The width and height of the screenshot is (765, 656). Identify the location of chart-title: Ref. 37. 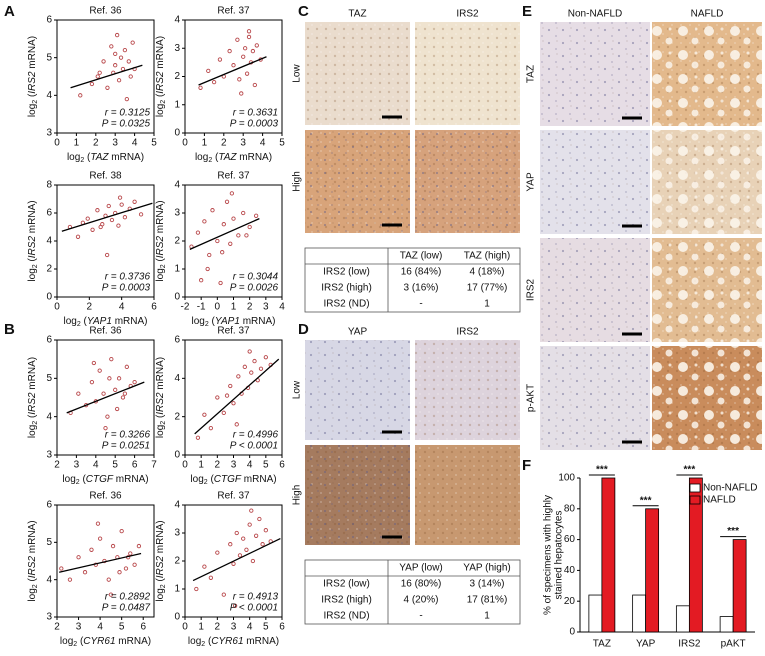
(233, 331).